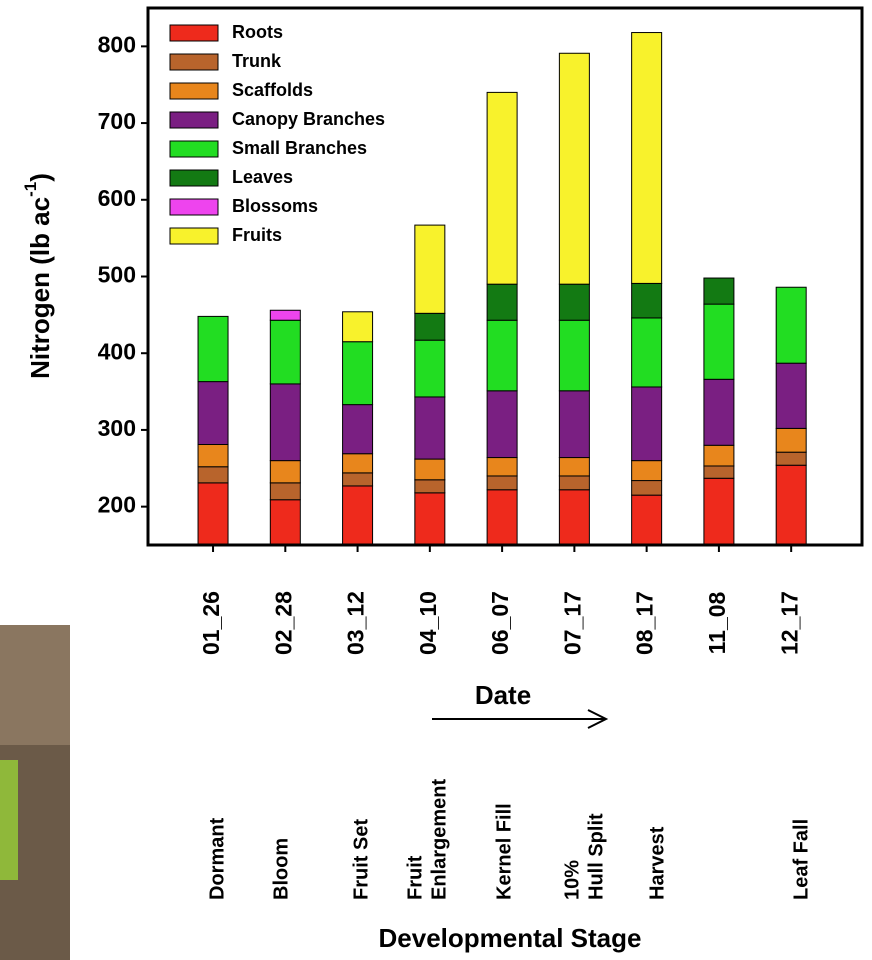 This screenshot has width=872, height=960. Describe the element at coordinates (211, 623) in the screenshot. I see `x-tick-label: 01_26` at that location.